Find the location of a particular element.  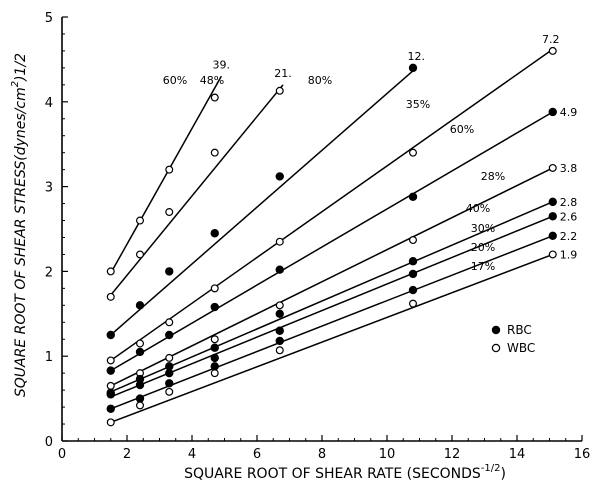

series-percent-label: 30% is located at coordinates (483, 228).